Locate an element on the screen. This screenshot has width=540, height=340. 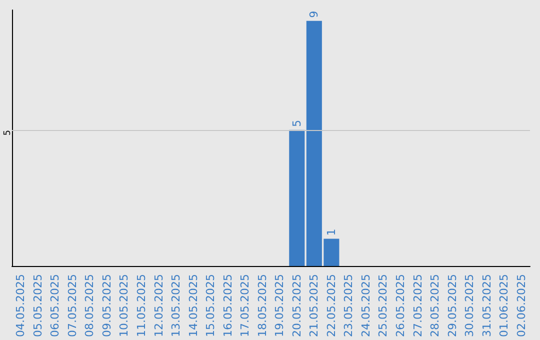
x-tick-label: 02.06.2025 is located at coordinates (521, 306).